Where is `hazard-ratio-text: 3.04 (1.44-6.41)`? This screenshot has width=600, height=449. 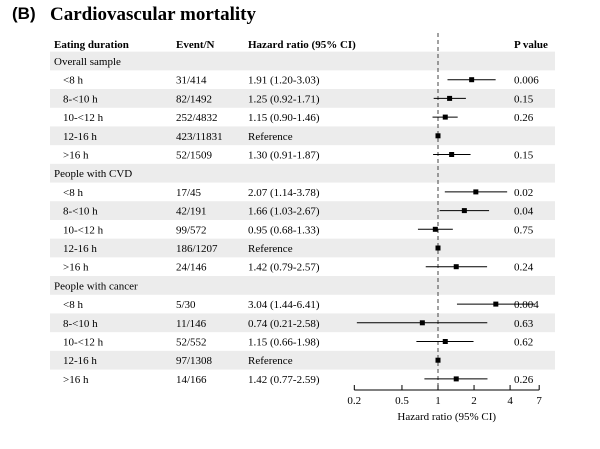
hazard-ratio-text: 3.04 (1.44-6.41) is located at coordinates (284, 305).